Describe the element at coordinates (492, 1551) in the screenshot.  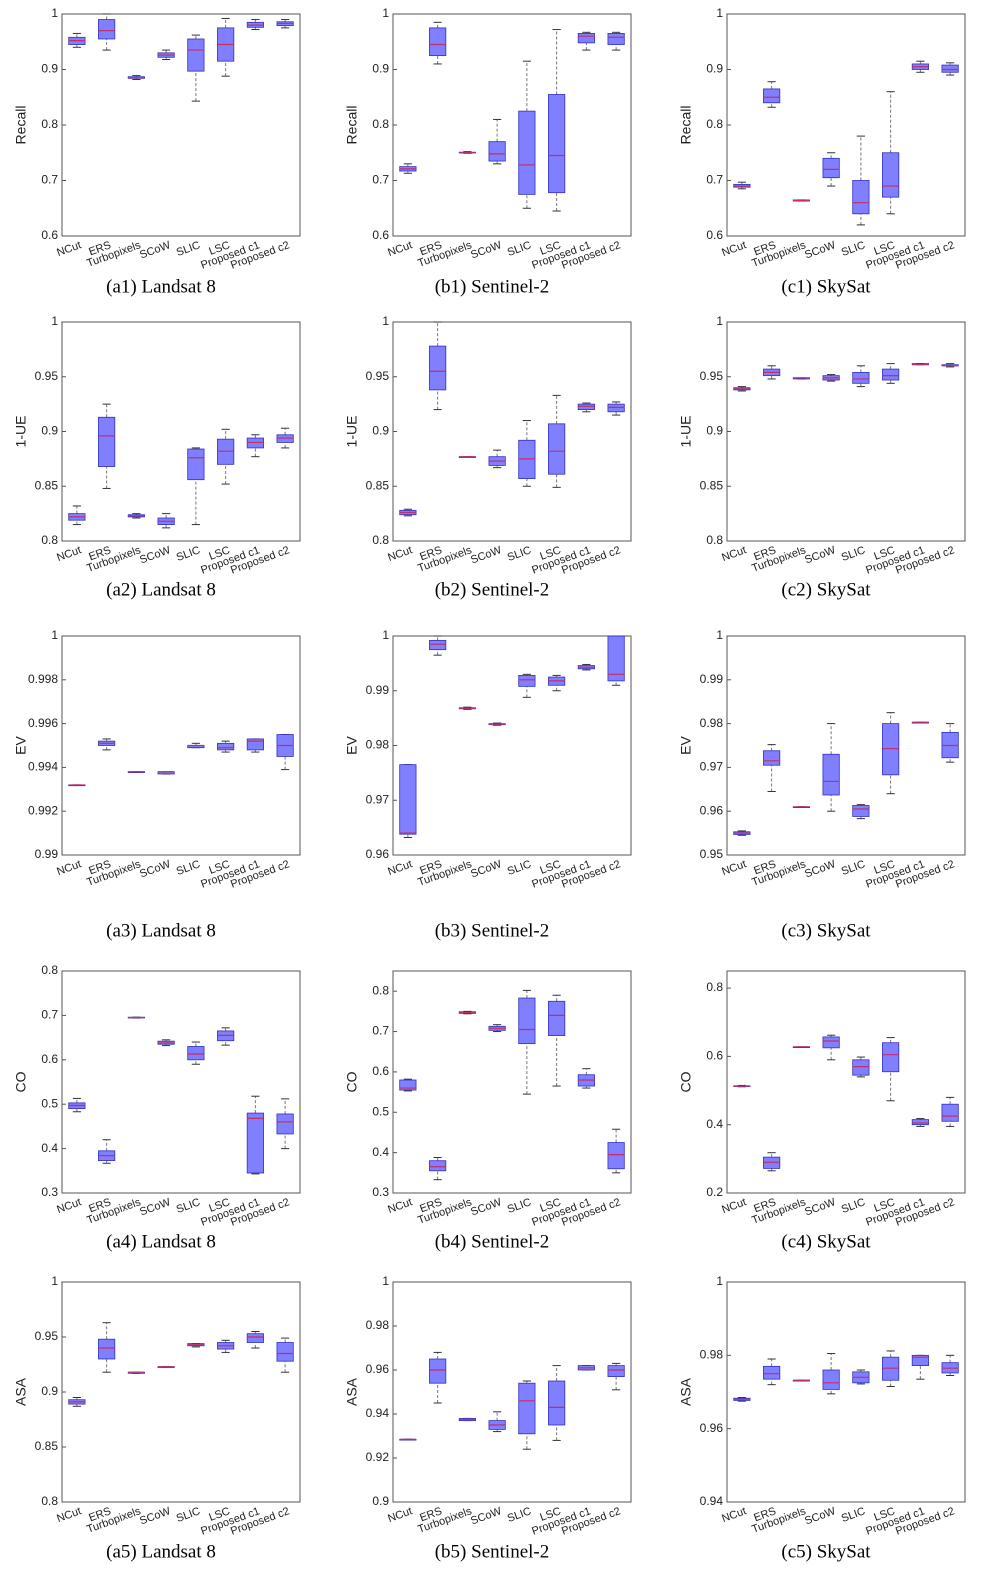
I see `caption: (b5) Sentinel-2` at that location.